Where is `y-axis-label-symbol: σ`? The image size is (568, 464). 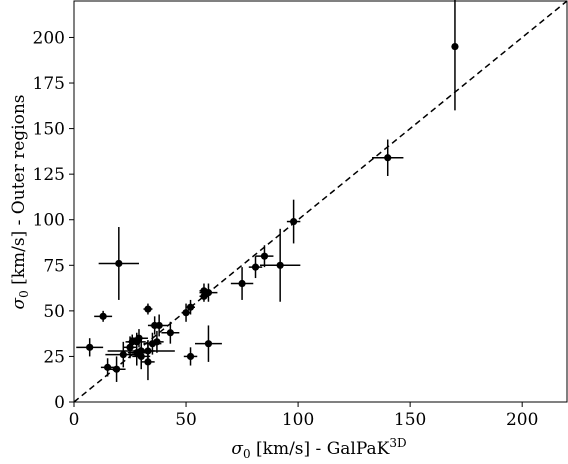
y-axis-label-symbol: σ is located at coordinates (19, 304).